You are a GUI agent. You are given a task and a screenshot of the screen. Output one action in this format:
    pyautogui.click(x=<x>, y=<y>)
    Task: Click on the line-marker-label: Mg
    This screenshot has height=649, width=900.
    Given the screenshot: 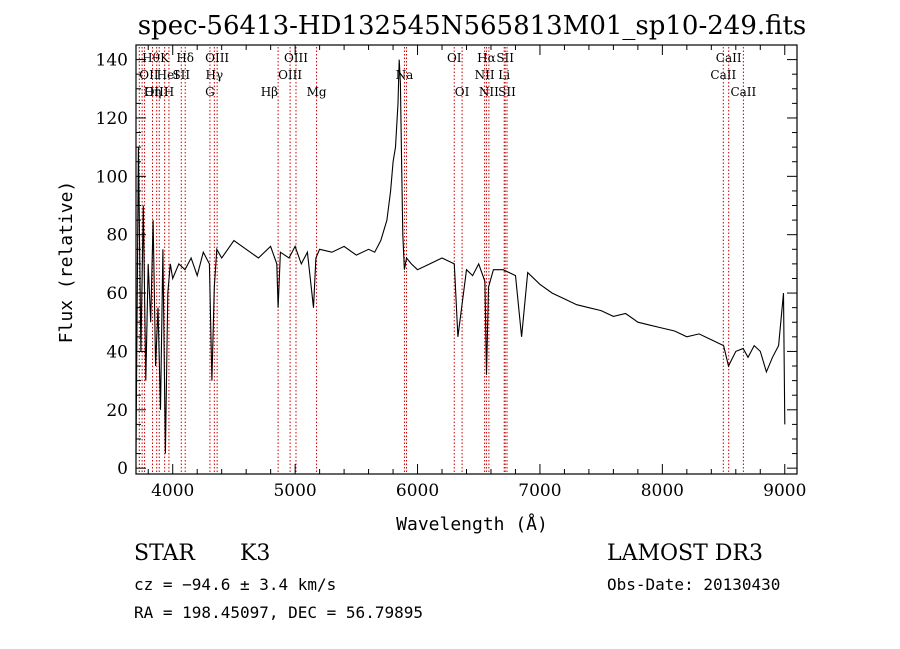 What is the action you would take?
    pyautogui.click(x=317, y=92)
    